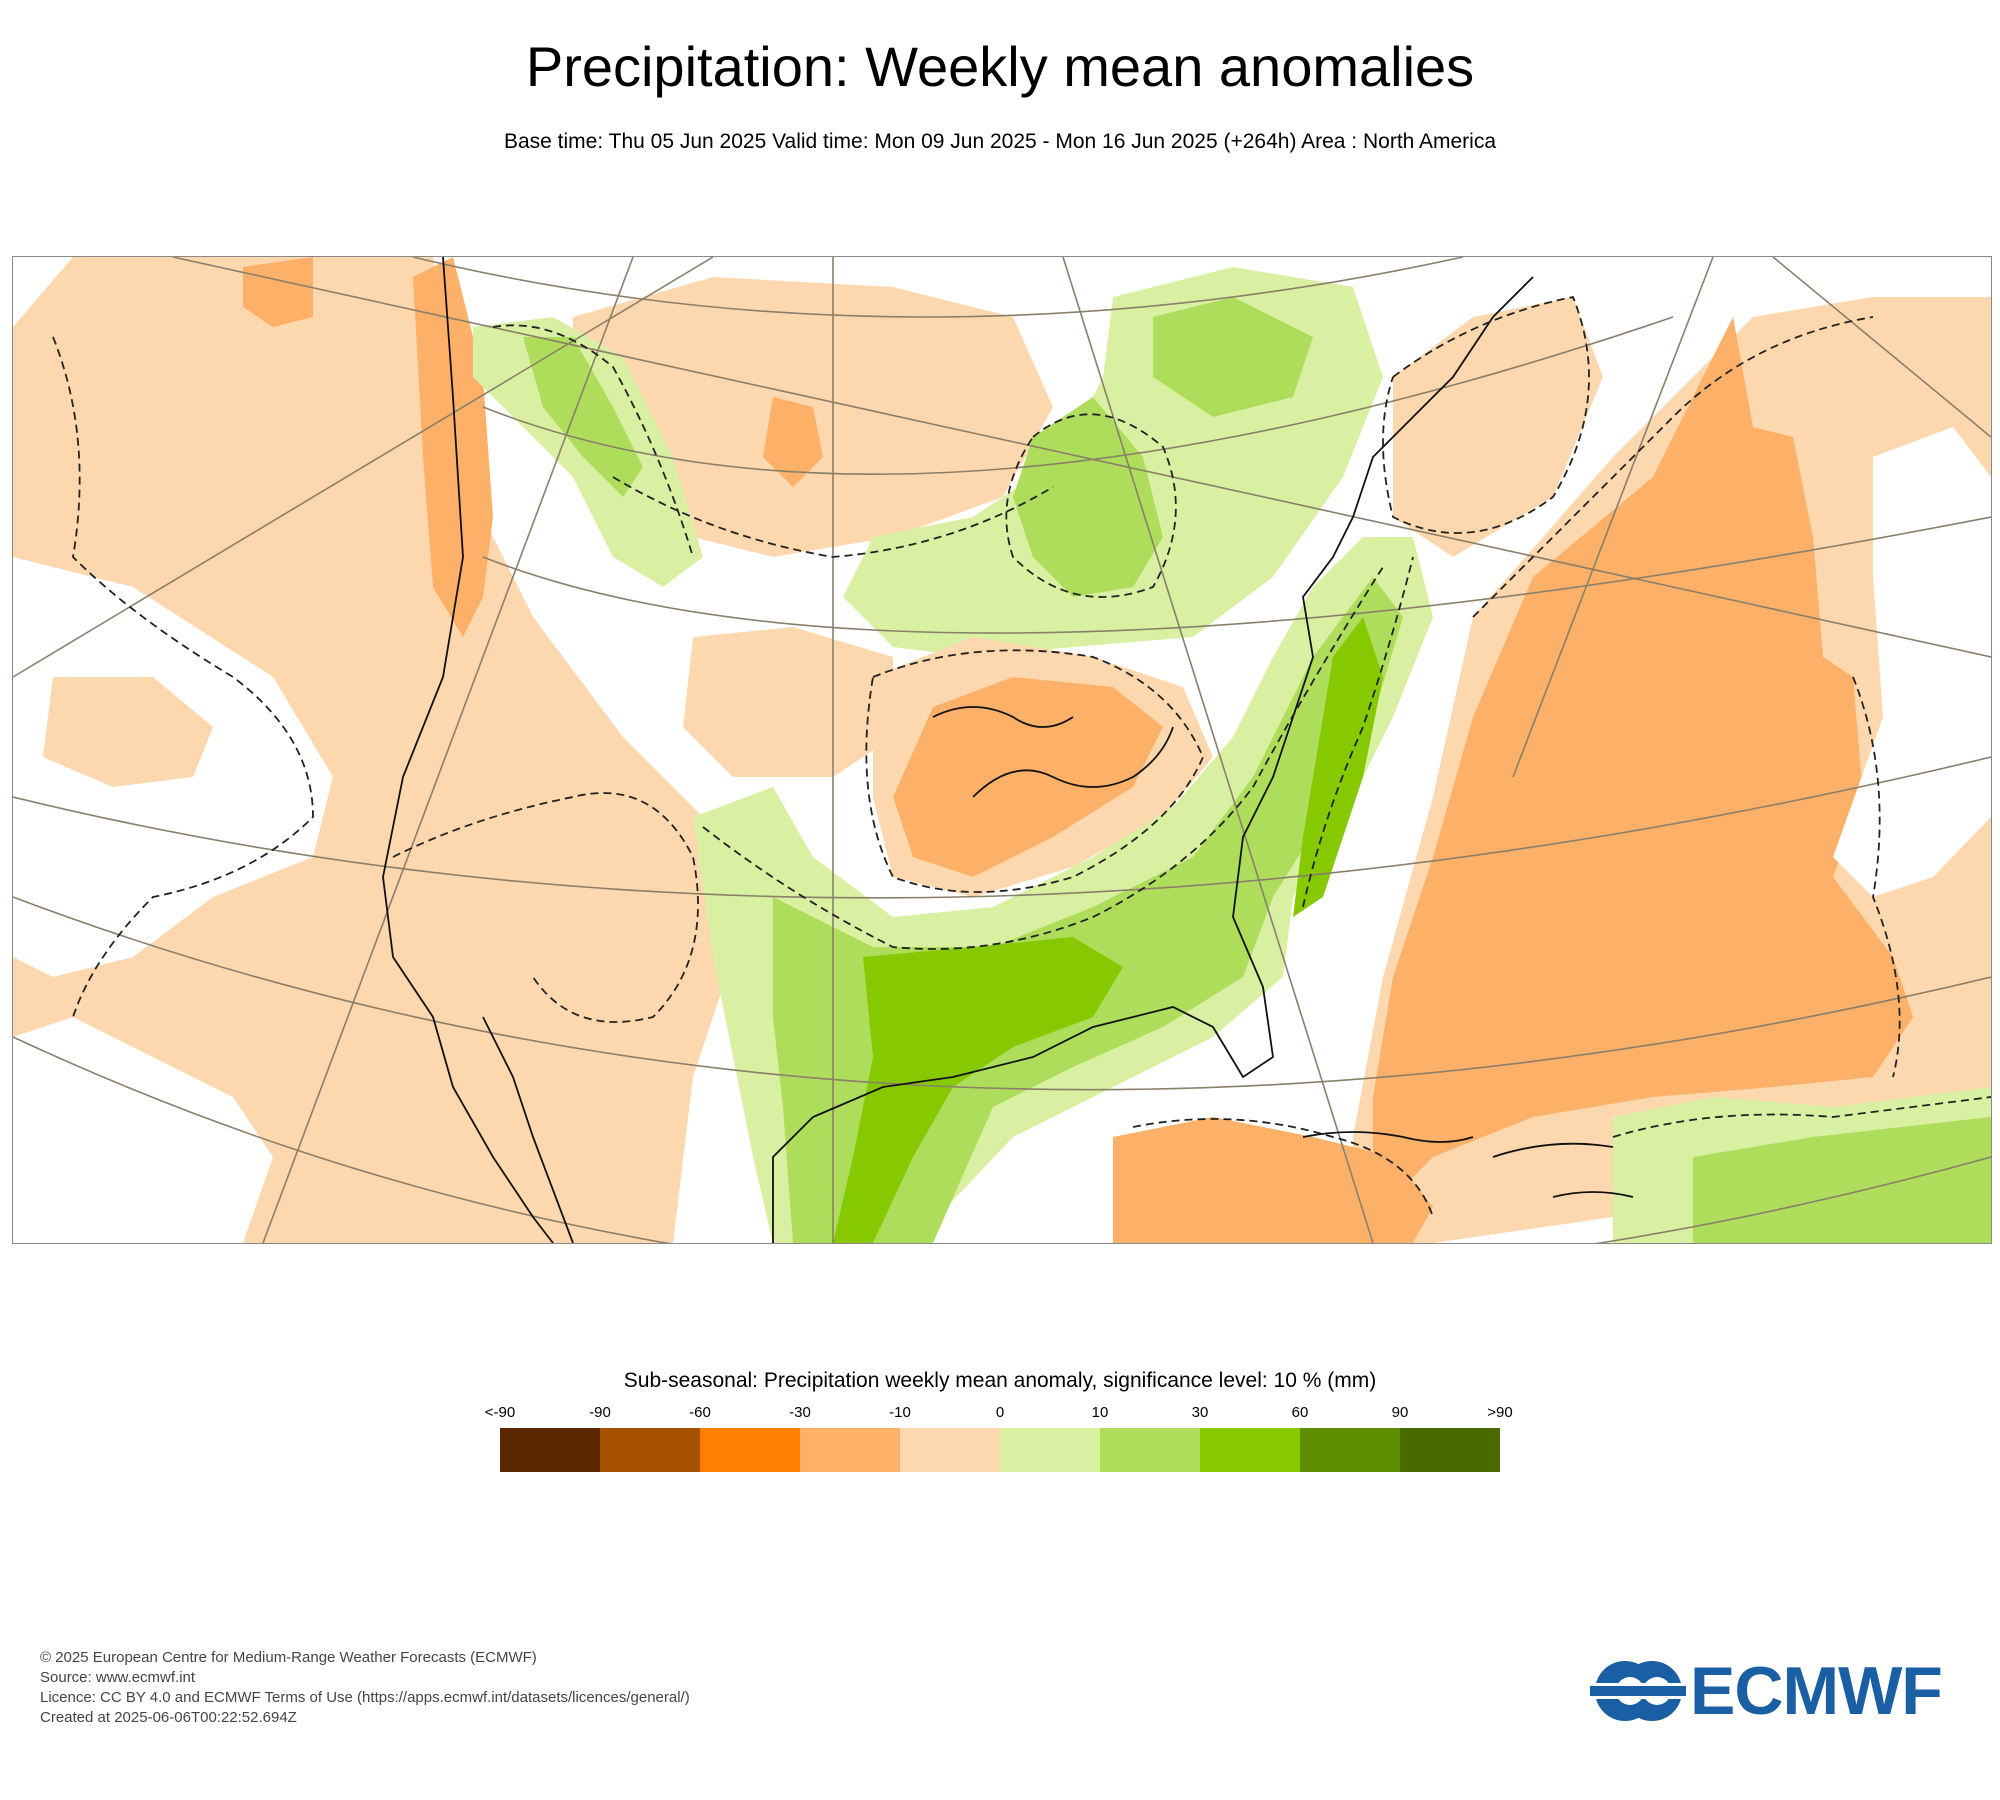 The height and width of the screenshot is (1800, 2000). Describe the element at coordinates (1338, 767) in the screenshot. I see `atlantic-wet-strong` at that location.